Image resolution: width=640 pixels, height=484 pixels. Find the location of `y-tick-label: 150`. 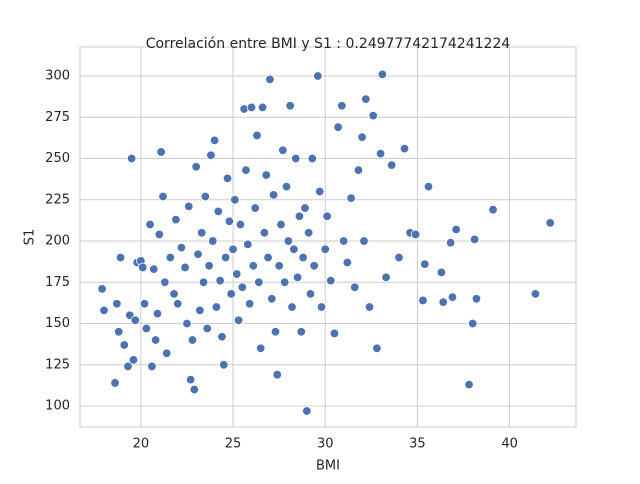

y-tick-label: 150 is located at coordinates (57, 323).